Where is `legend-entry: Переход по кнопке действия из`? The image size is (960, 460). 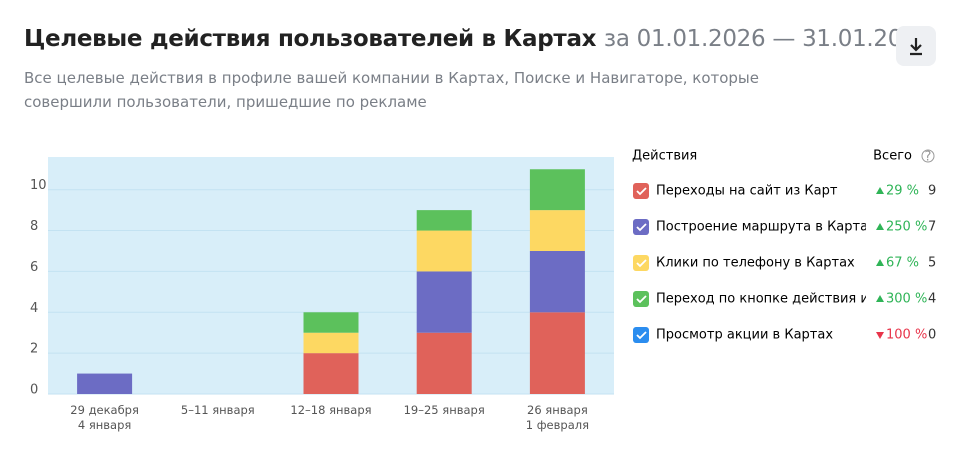 legend-entry: Переход по кнопке действия из is located at coordinates (766, 299).